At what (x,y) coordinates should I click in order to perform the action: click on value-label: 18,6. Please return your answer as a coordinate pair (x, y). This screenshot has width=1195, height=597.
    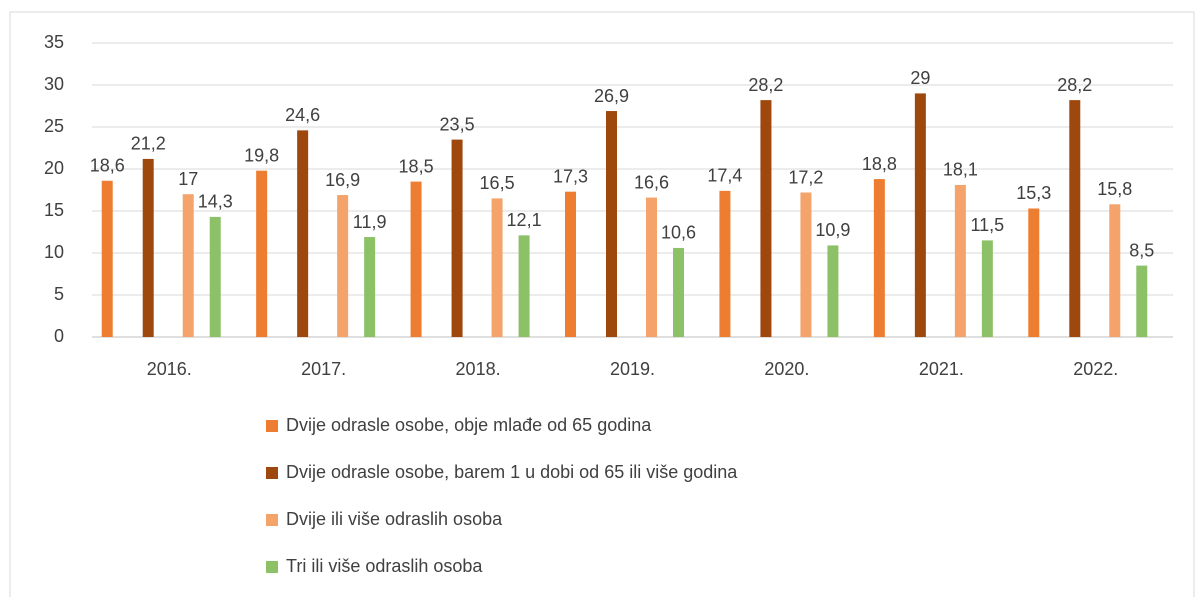
    Looking at the image, I should click on (107, 166).